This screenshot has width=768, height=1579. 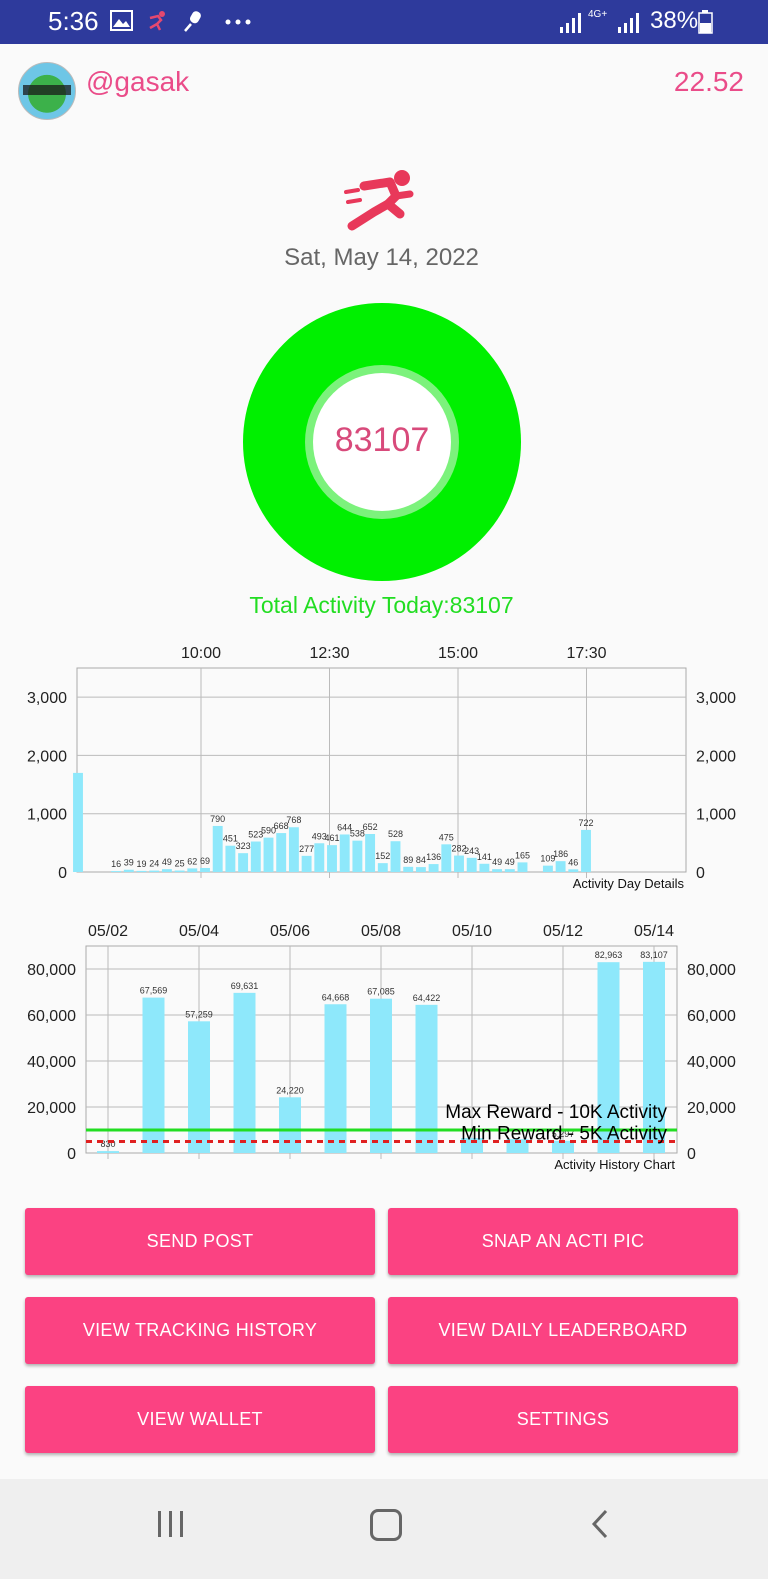 What do you see at coordinates (71, 1154) in the screenshot?
I see `history-chart-y-tick-left: 0` at bounding box center [71, 1154].